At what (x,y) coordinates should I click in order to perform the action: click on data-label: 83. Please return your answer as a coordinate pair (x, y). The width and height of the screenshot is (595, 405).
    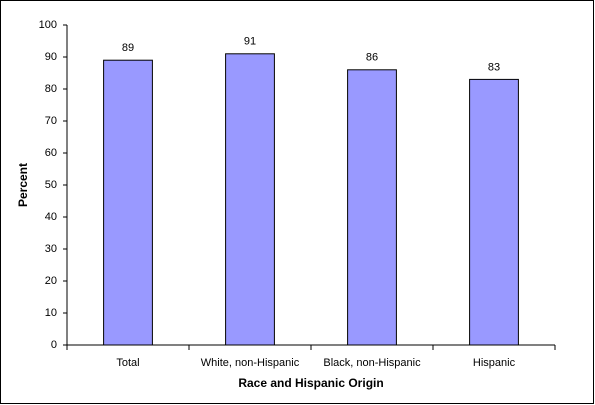
    Looking at the image, I should click on (494, 67).